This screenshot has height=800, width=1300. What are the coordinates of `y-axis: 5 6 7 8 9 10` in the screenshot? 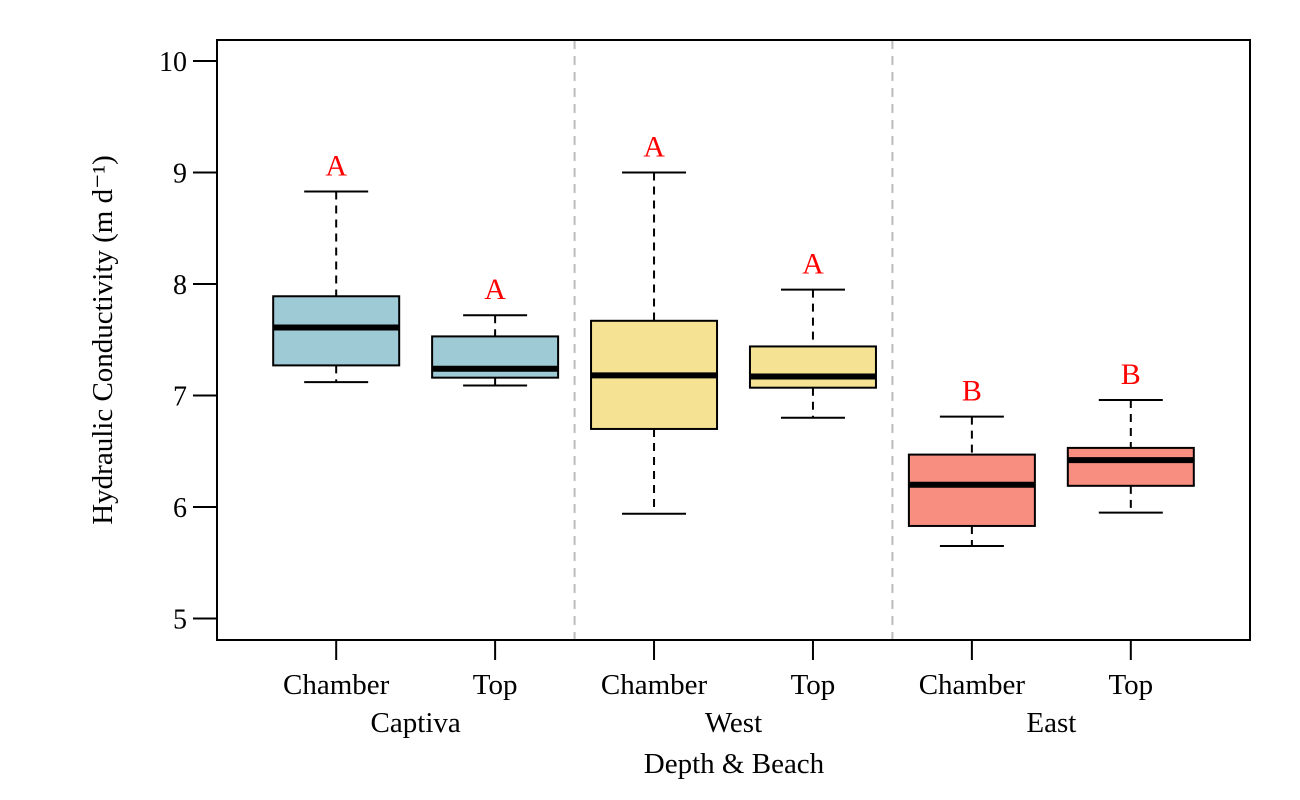 It's located at (188, 341).